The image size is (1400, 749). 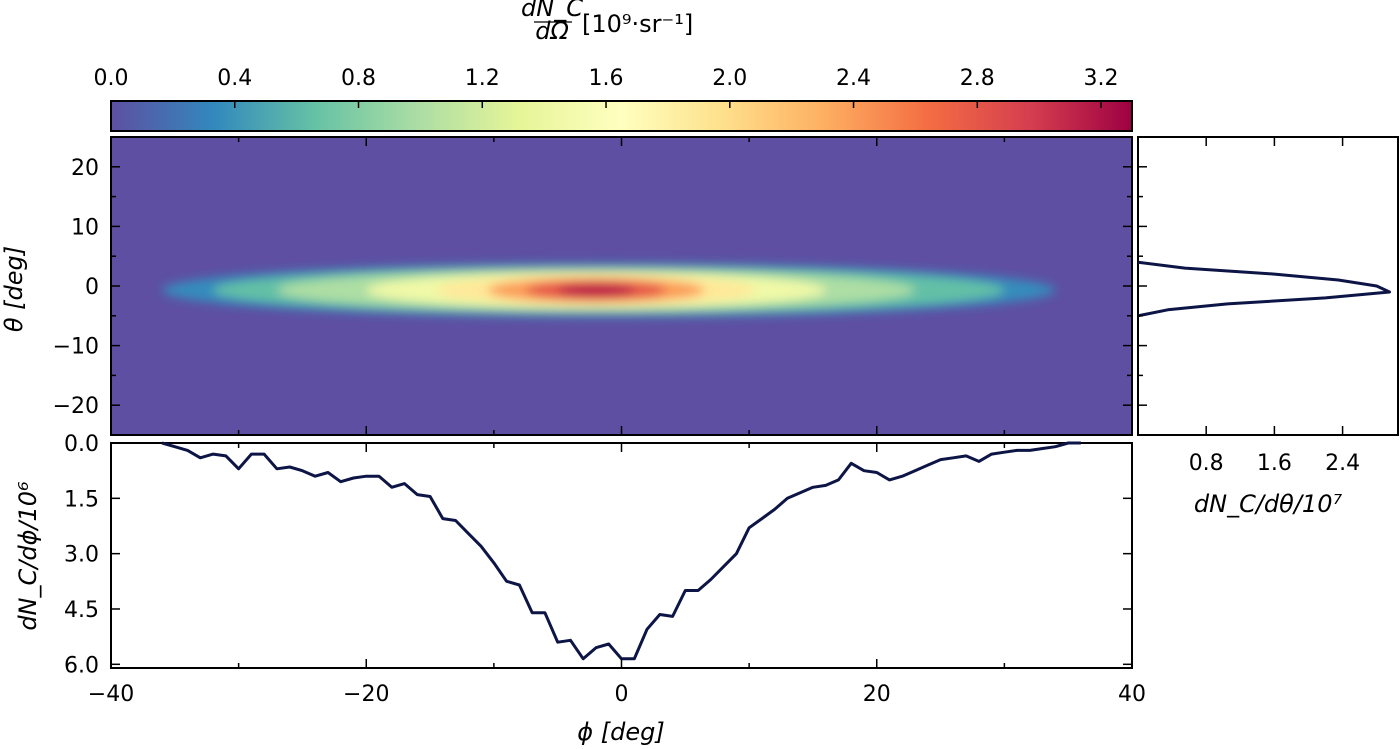 What do you see at coordinates (552, 11) in the screenshot?
I see `colorbar-label-numerator: dN_C` at bounding box center [552, 11].